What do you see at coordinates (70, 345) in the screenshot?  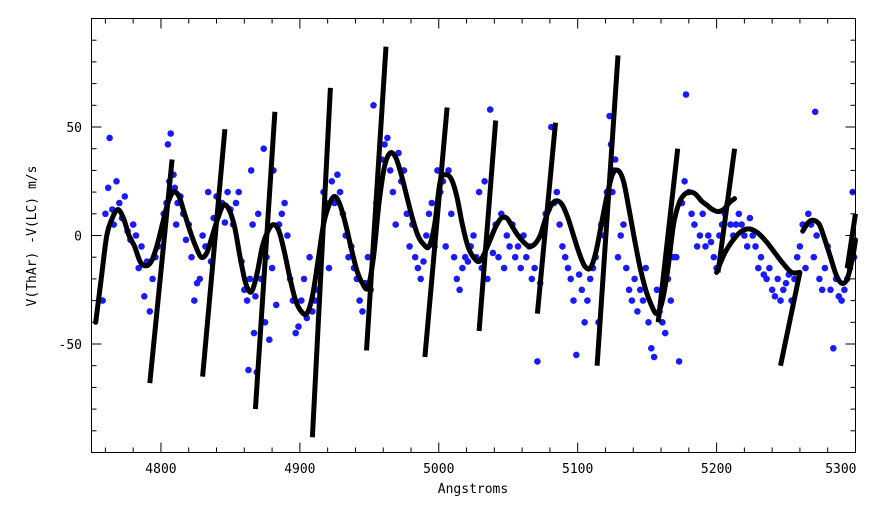 I see `y-tick-label: -50` at bounding box center [70, 345].